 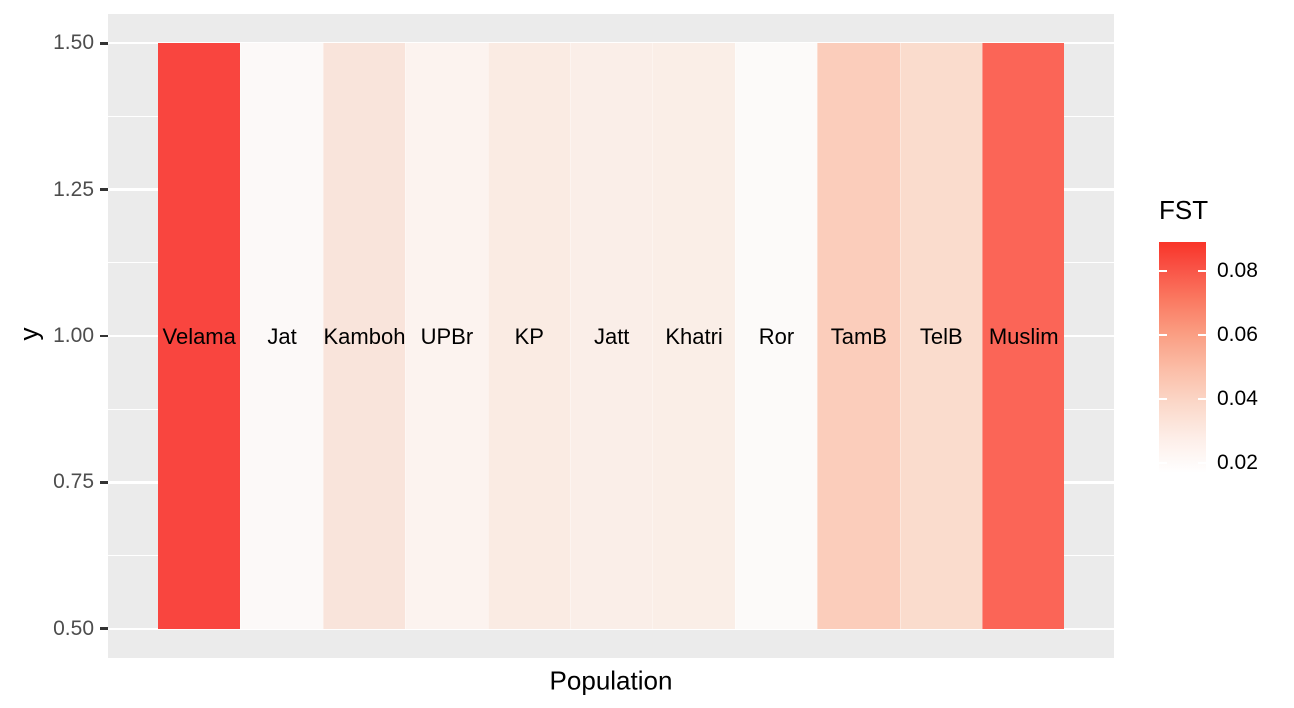 What do you see at coordinates (73, 189) in the screenshot?
I see `y-tick-label: 1.25` at bounding box center [73, 189].